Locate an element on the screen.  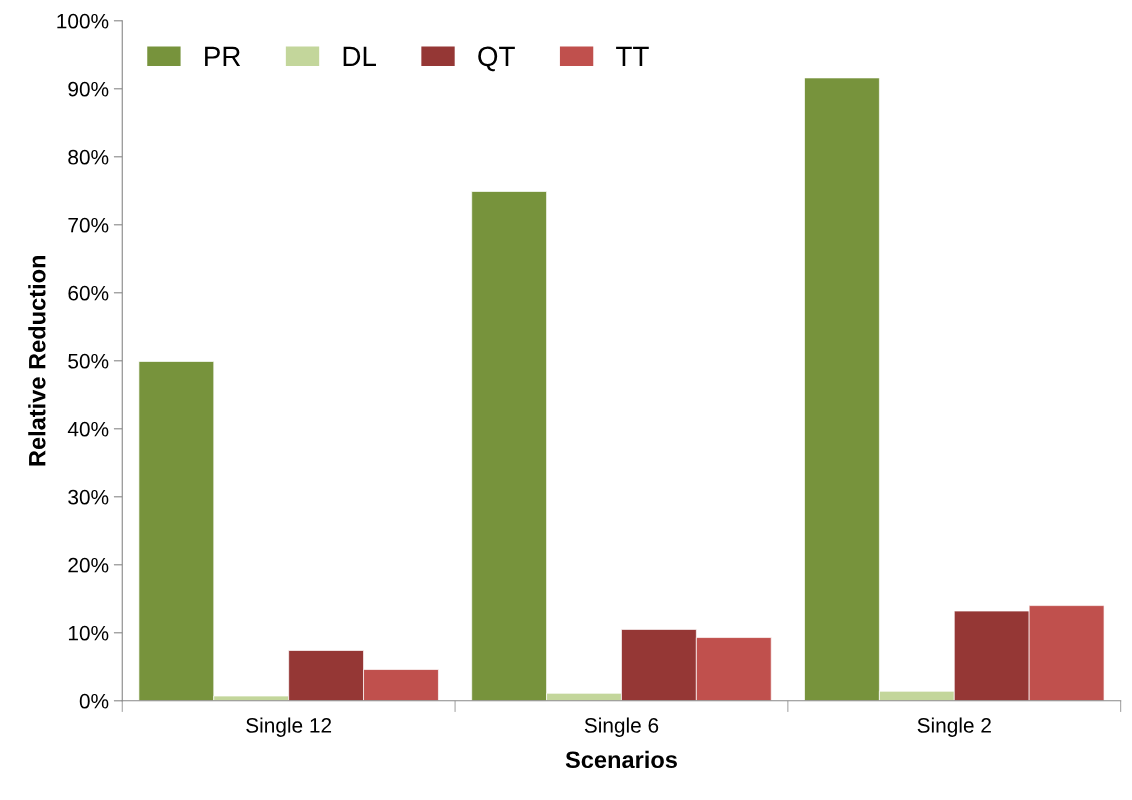
y-axis-title: Relative Reduction is located at coordinates (37, 360).